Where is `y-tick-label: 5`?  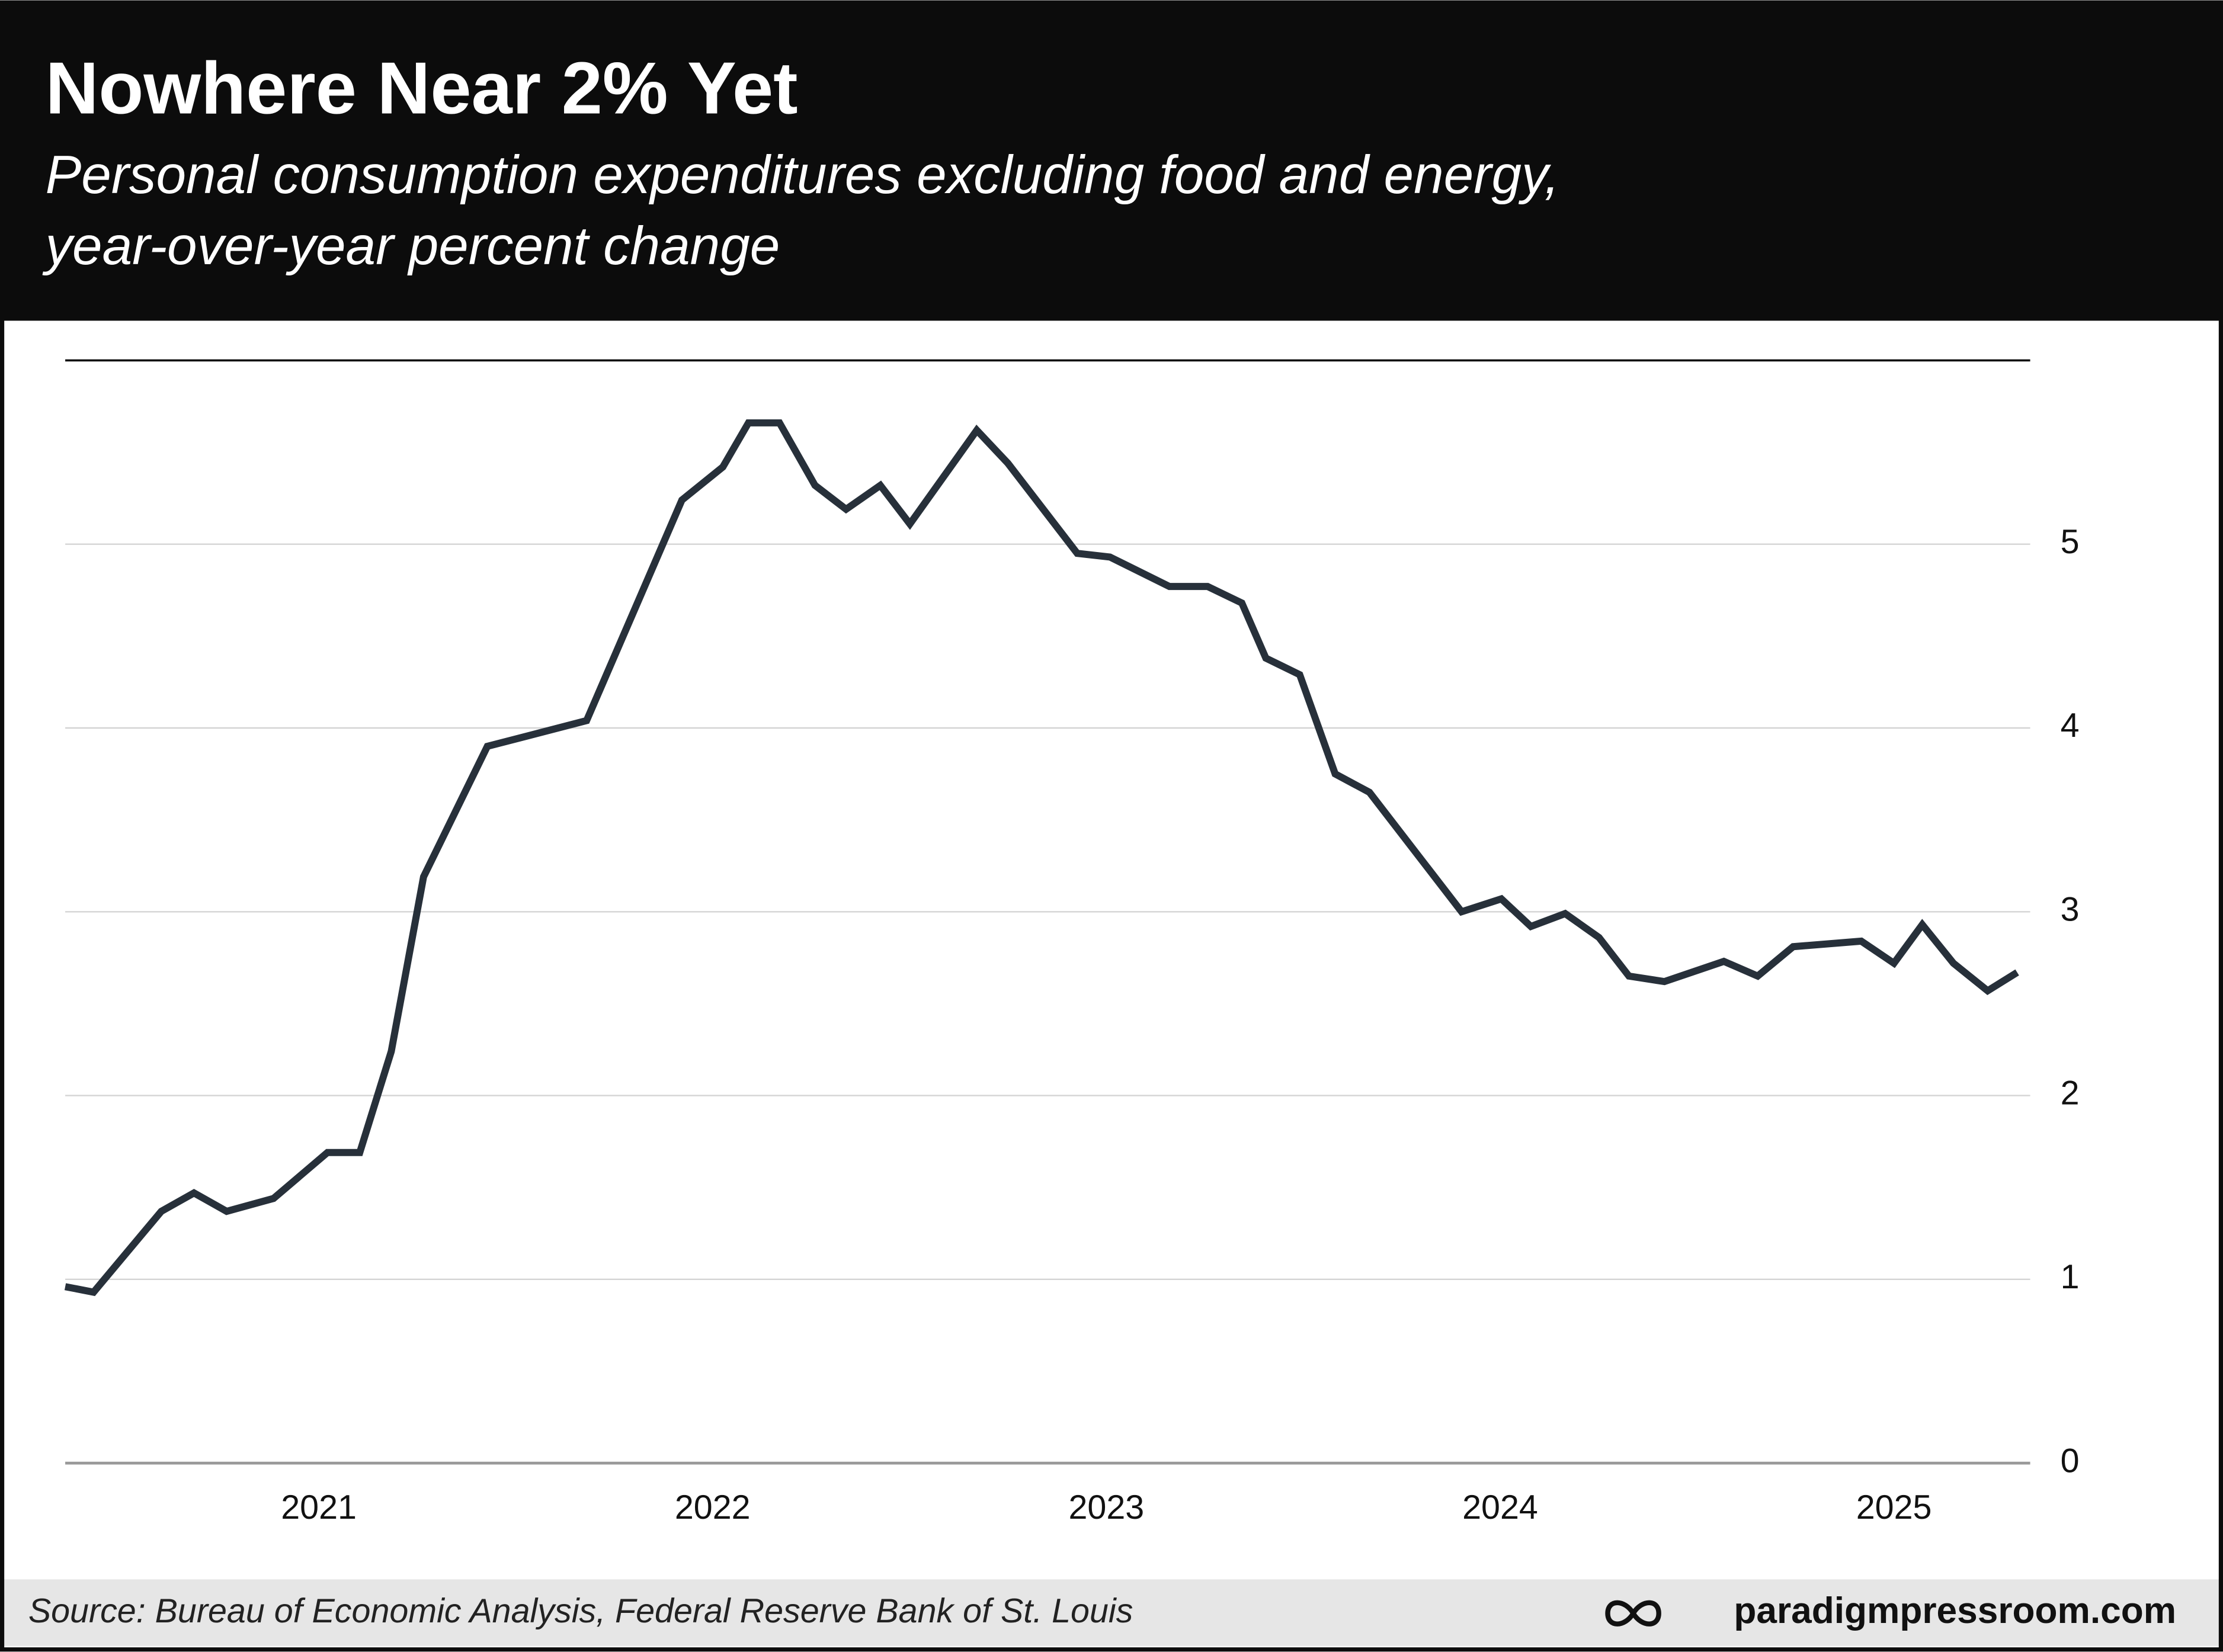
y-tick-label: 5 is located at coordinates (2070, 542).